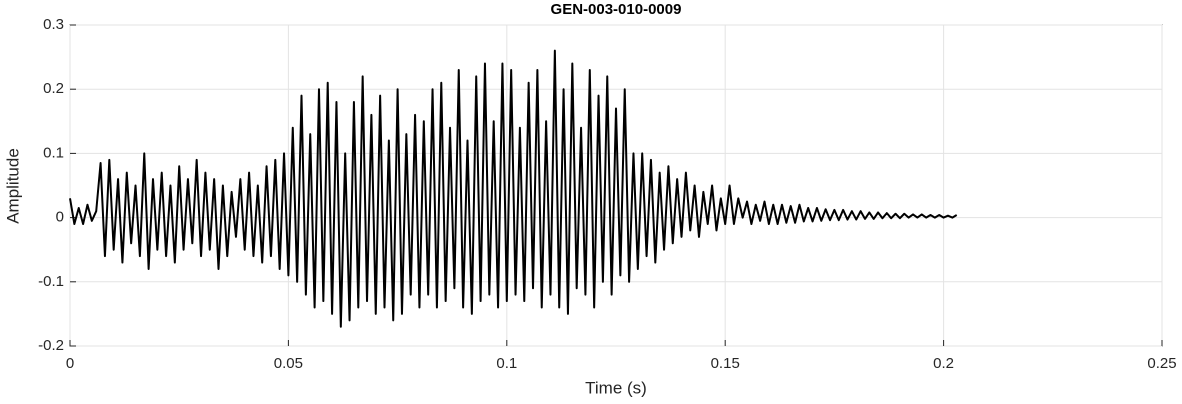  I want to click on y-tick-label: -0.1, so click(51, 281).